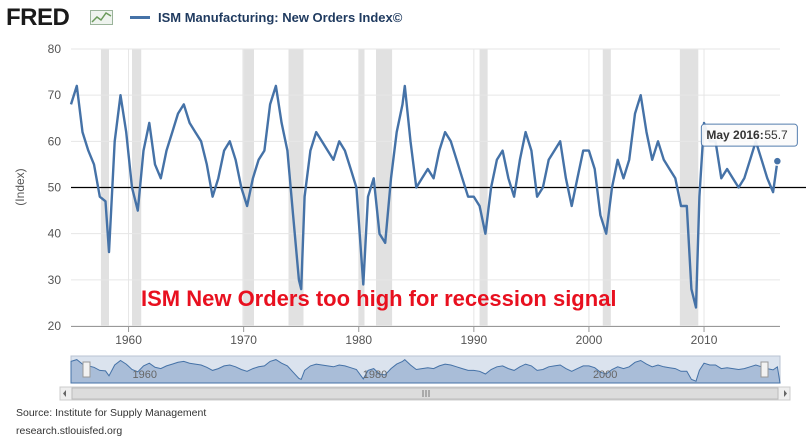 This screenshot has width=806, height=441. What do you see at coordinates (55, 141) in the screenshot?
I see `y-tick-label-60: 60` at bounding box center [55, 141].